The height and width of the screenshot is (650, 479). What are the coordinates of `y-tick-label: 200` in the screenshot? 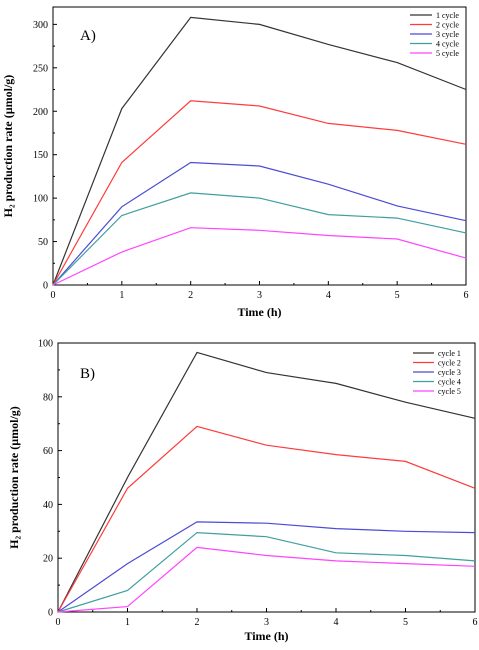 It's located at (40, 112).